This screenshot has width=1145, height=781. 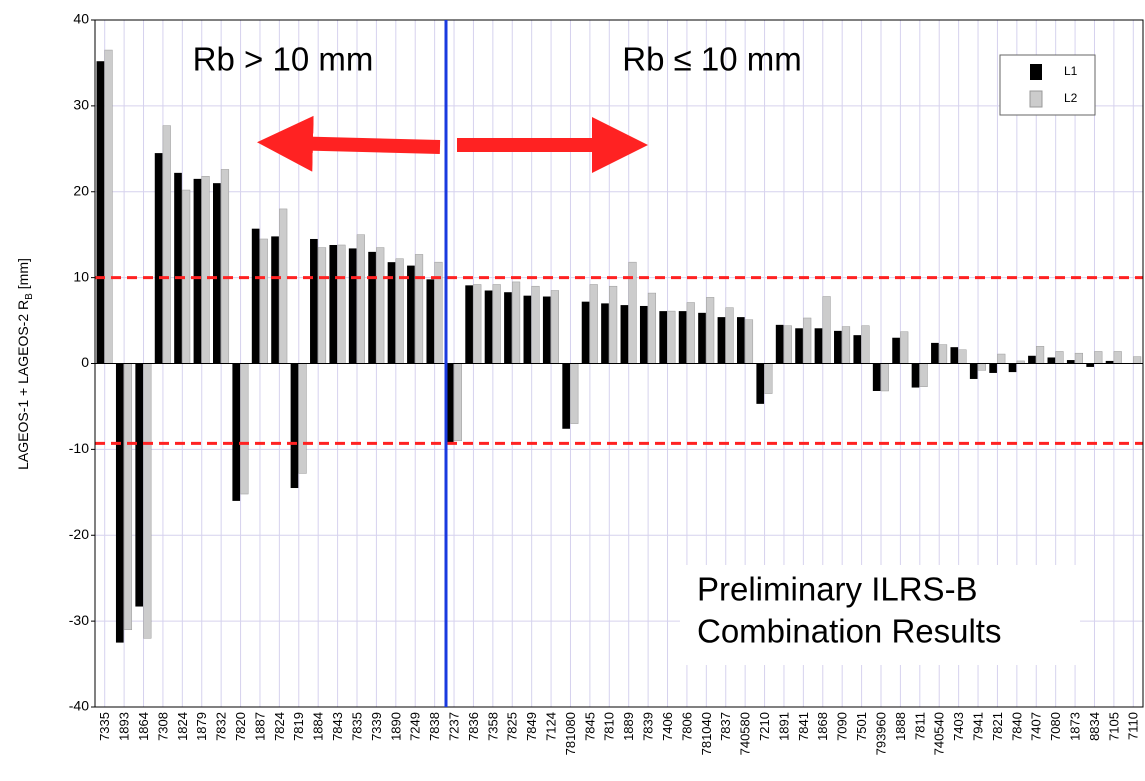 What do you see at coordinates (1016, 726) in the screenshot?
I see `x-tick-label: 7840` at bounding box center [1016, 726].